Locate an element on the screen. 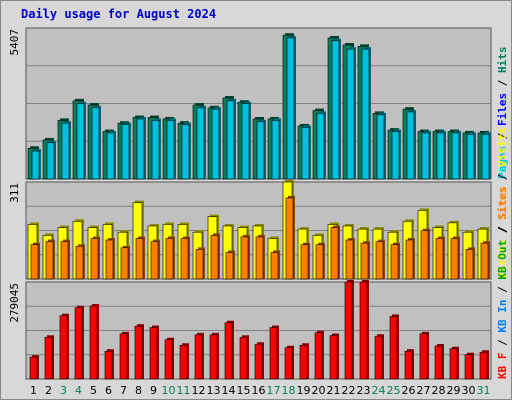  day-label: 23 is located at coordinates (364, 390).